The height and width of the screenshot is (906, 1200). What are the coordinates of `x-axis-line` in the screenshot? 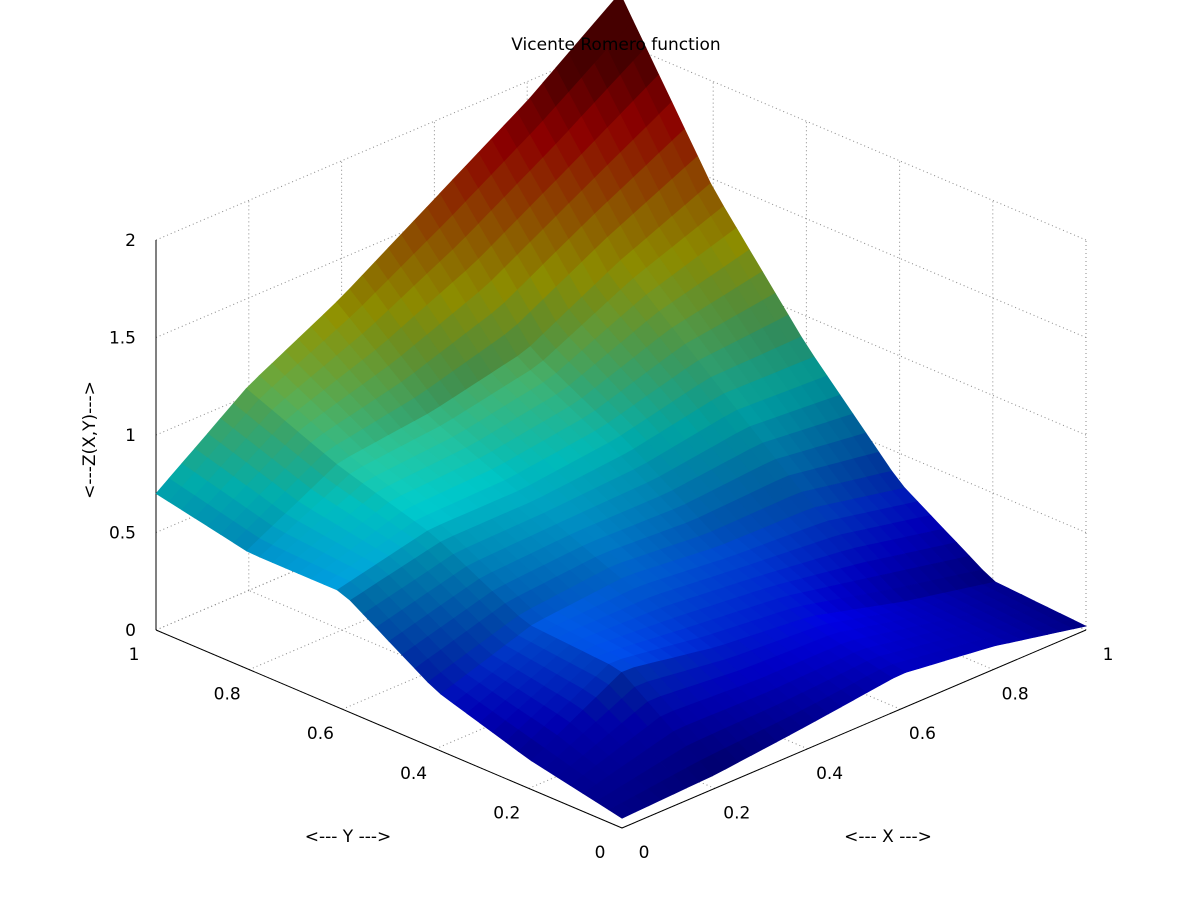 It's located at (854, 729).